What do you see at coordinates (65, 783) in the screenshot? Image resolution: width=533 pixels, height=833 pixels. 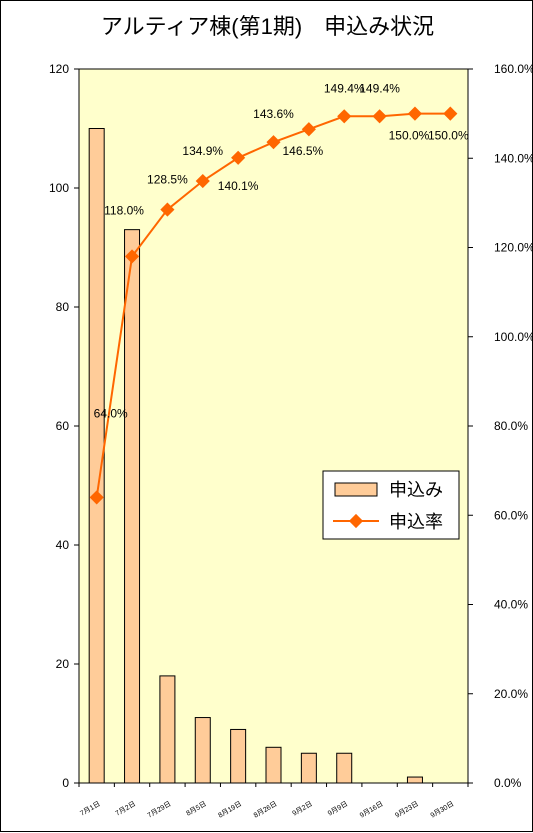 I see `y-left-tick-label: 0` at bounding box center [65, 783].